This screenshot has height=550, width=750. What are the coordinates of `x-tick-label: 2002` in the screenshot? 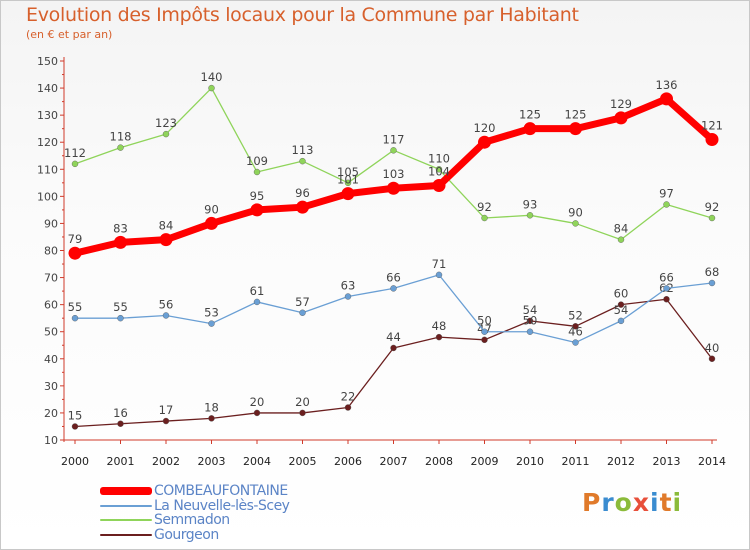 It's located at (166, 461).